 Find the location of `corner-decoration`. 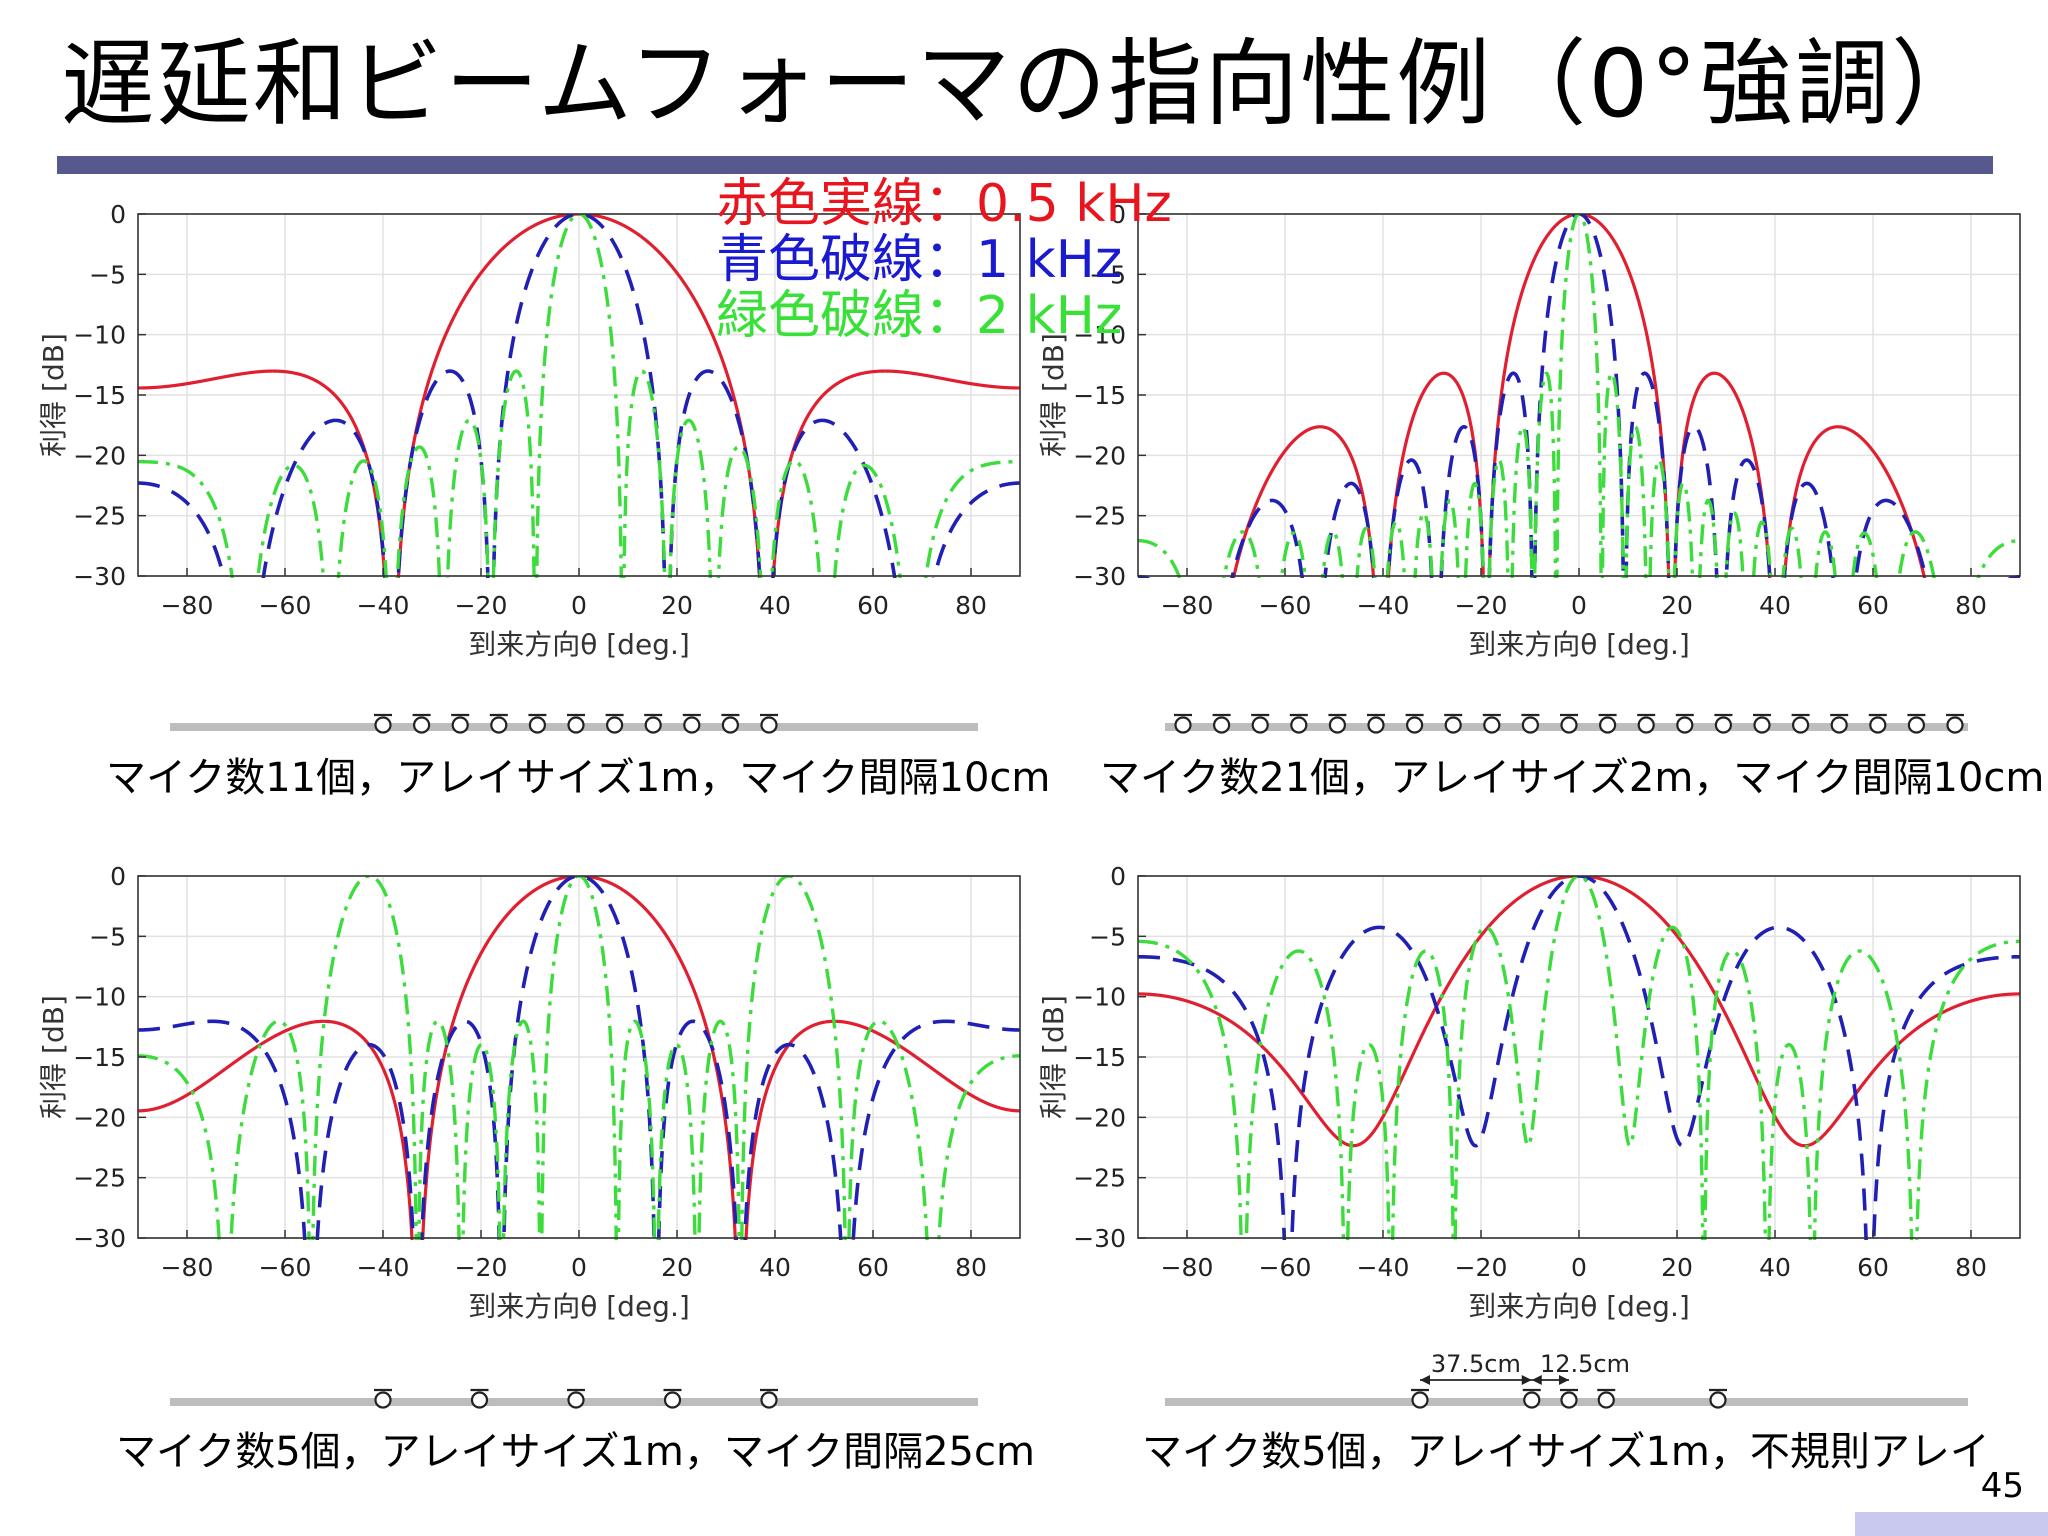

corner-decoration is located at coordinates (1951, 1524).